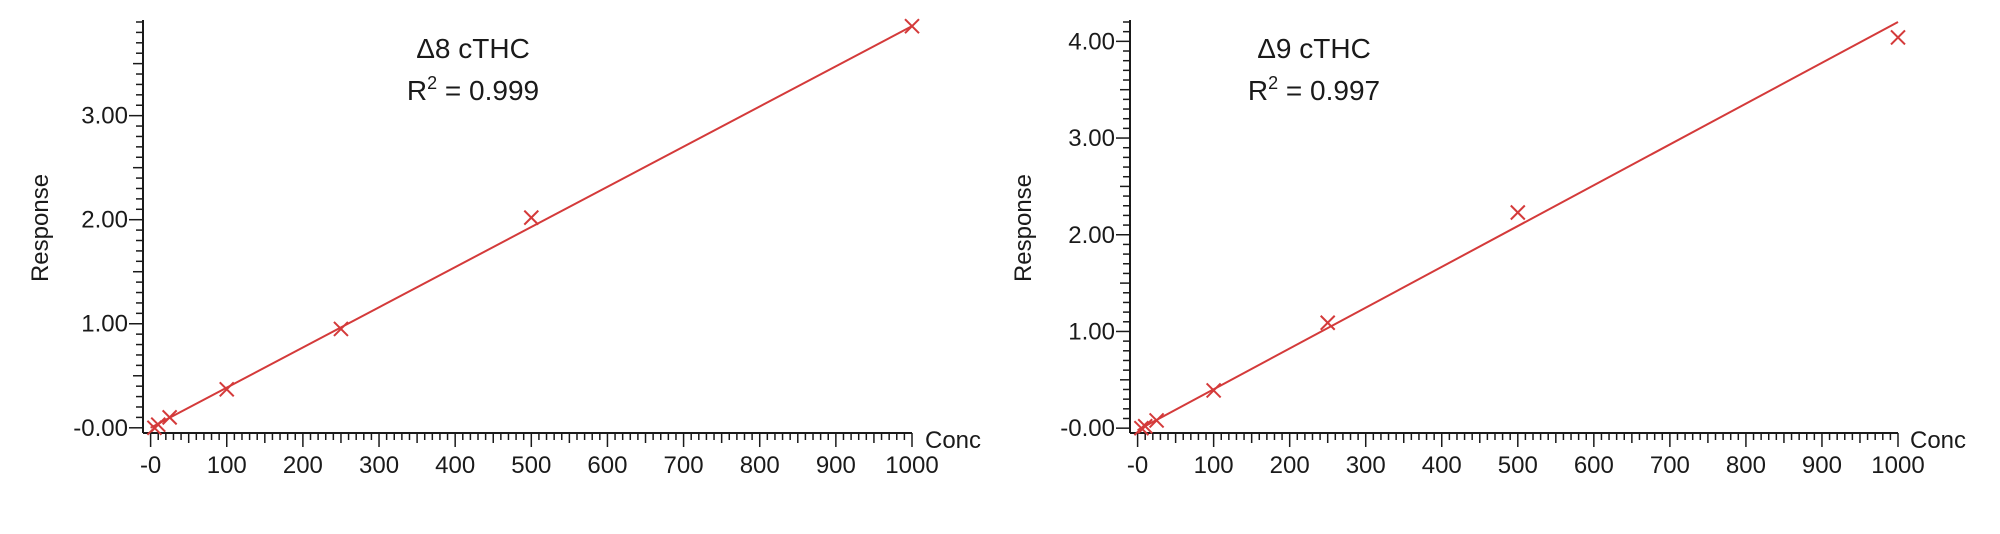 This screenshot has width=2000, height=534. What do you see at coordinates (1091, 41) in the screenshot?
I see `y-tick-label: 4.00` at bounding box center [1091, 41].